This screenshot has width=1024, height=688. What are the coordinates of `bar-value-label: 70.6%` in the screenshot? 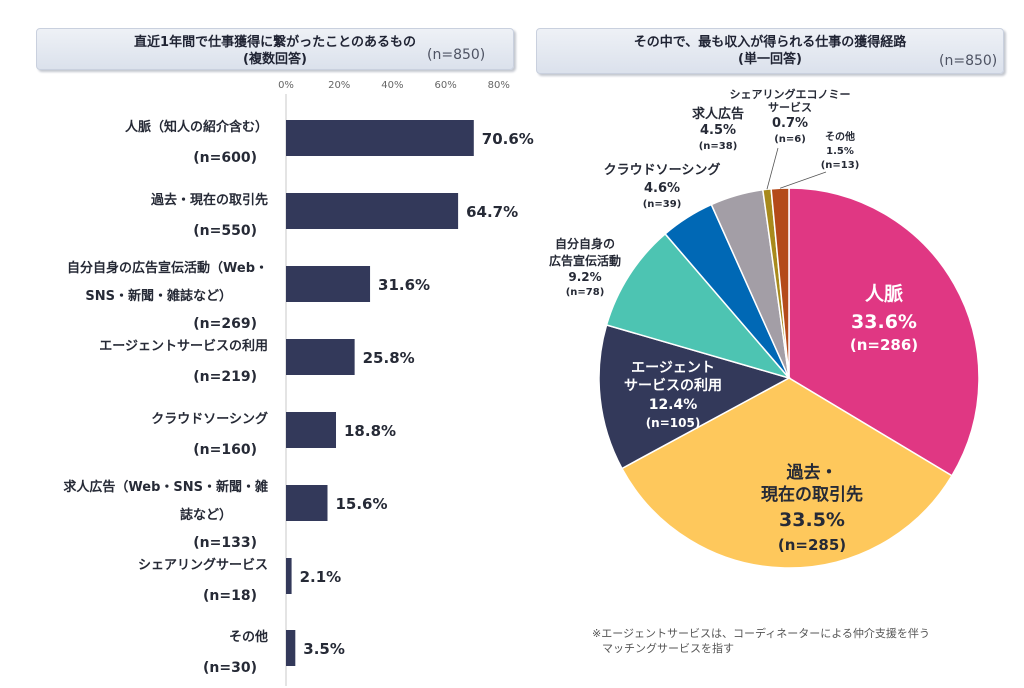 It's located at (508, 139).